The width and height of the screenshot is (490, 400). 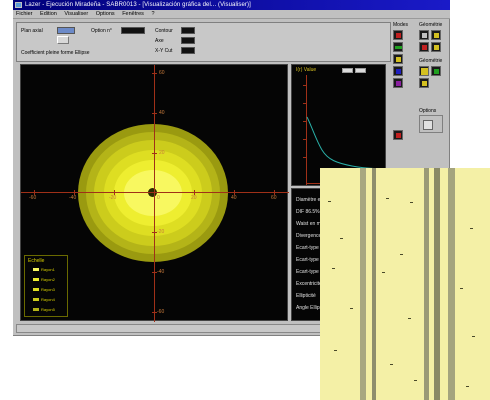 What do you see at coordinates (161, 232) in the screenshot?
I see `y-tick-label: -20` at bounding box center [161, 232].